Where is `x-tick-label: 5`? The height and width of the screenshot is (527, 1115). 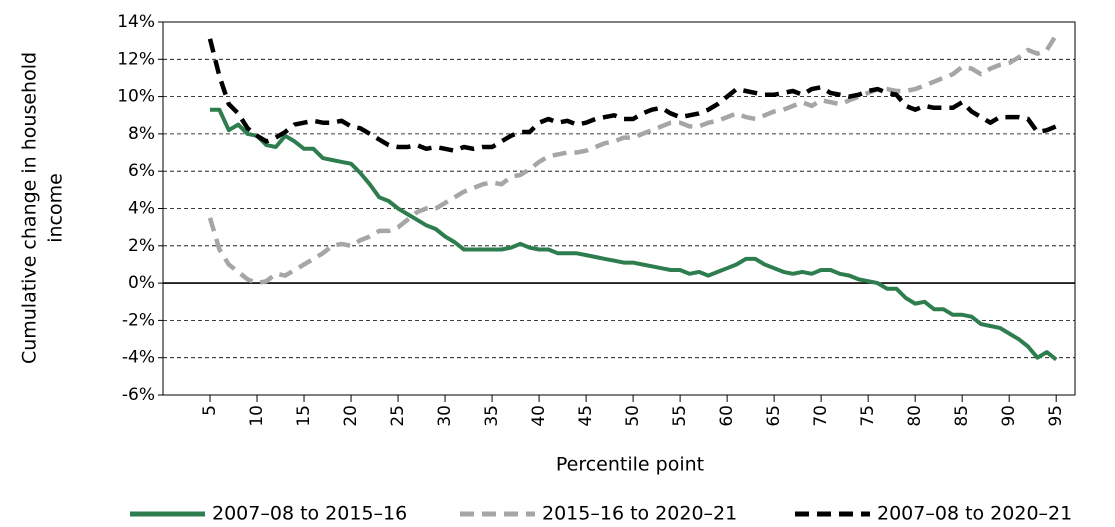 x-tick-label: 5 is located at coordinates (210, 410).